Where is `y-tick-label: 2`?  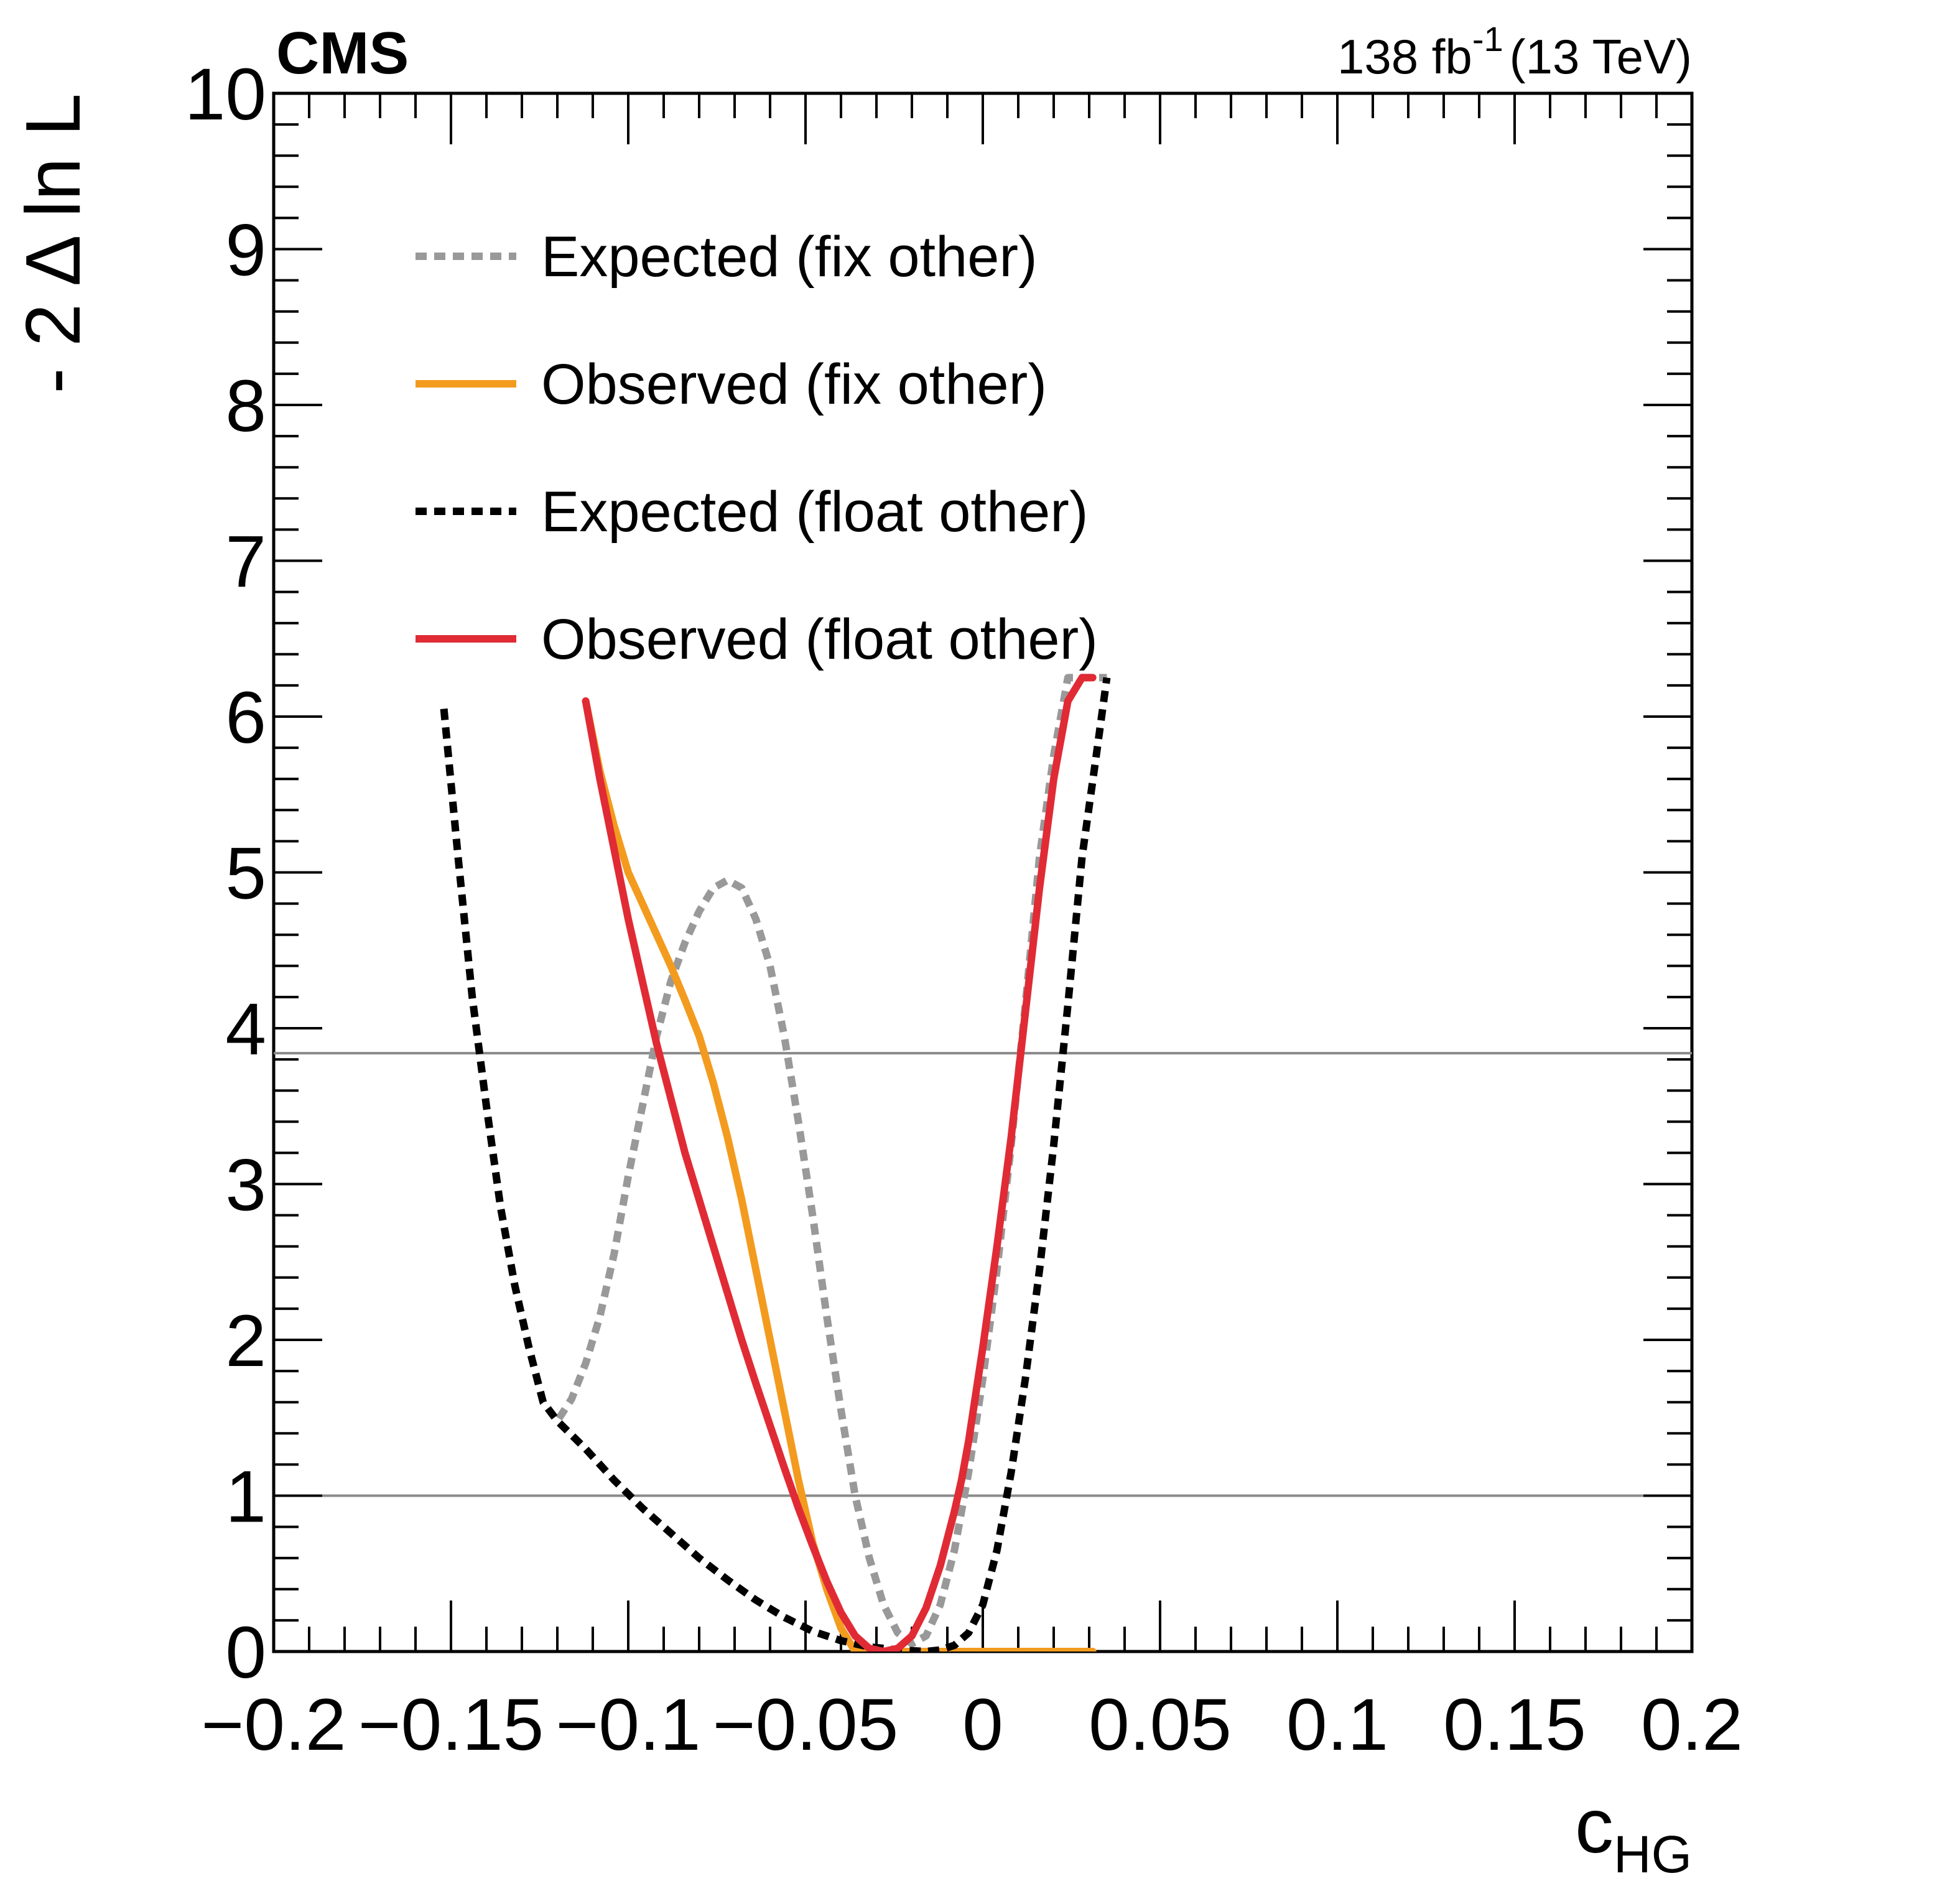
y-tick-label: 2 is located at coordinates (245, 1341).